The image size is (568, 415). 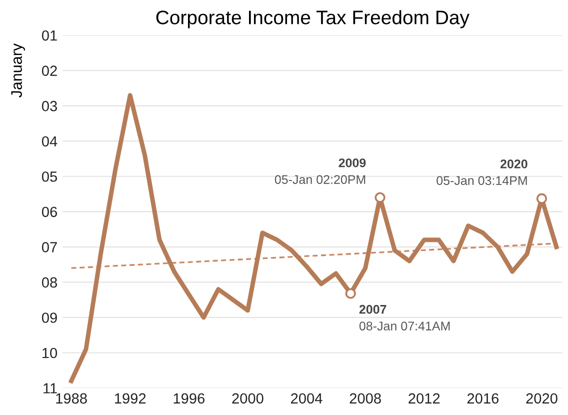 What do you see at coordinates (49, 247) in the screenshot?
I see `y-tick-label: 07` at bounding box center [49, 247].